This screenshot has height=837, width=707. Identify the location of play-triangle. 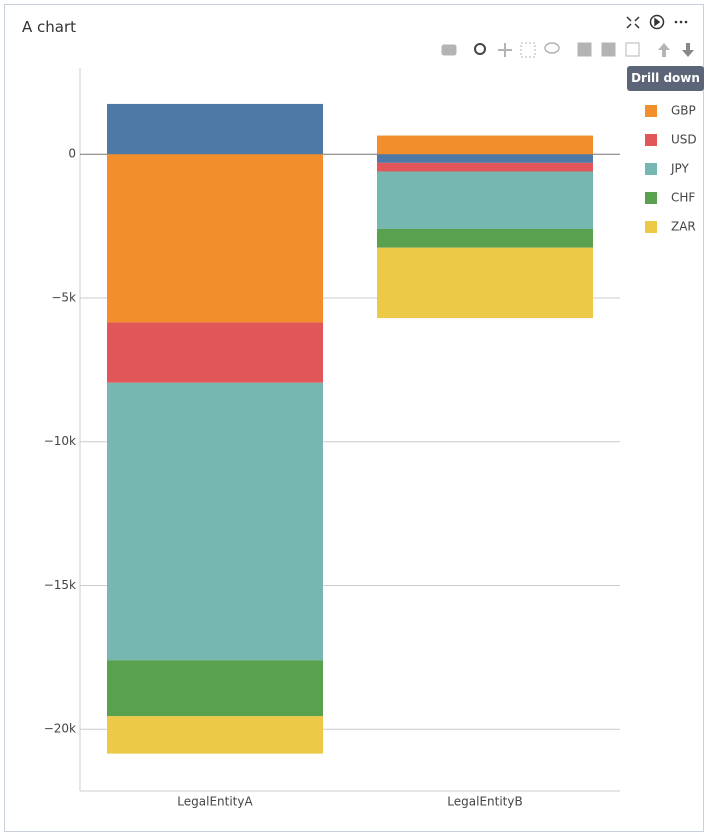
(657, 22).